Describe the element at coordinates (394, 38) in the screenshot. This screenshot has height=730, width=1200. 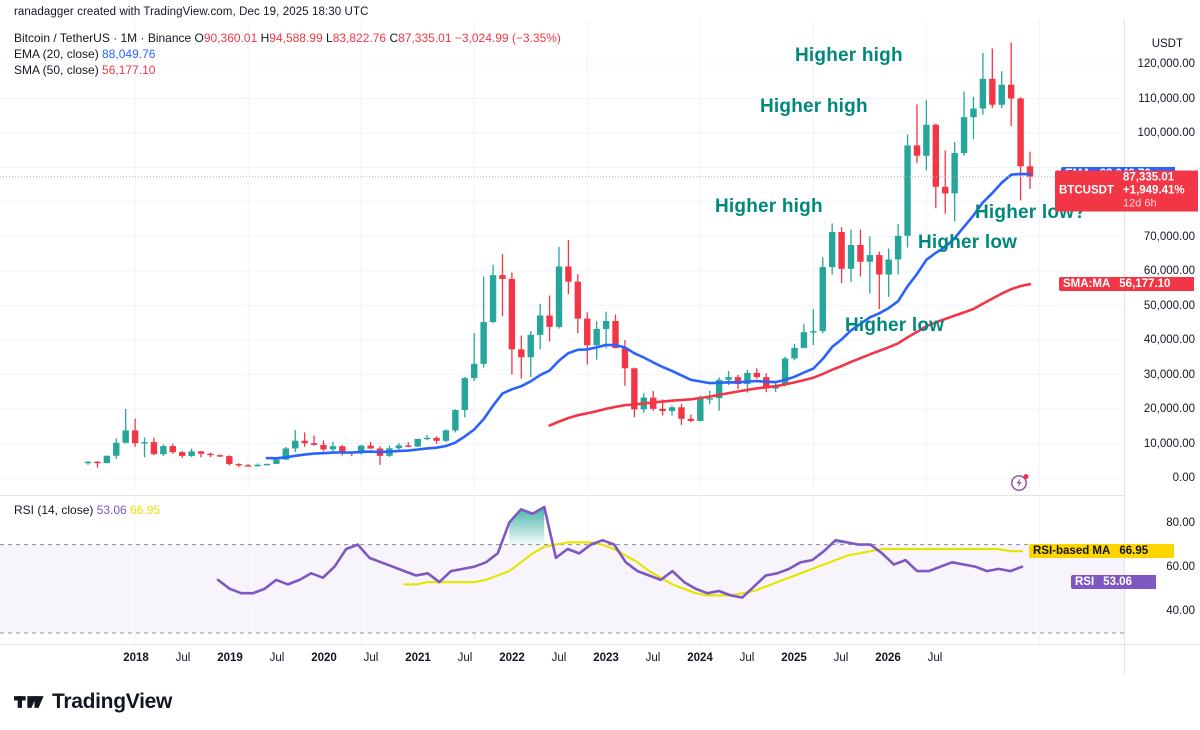
I see `legend-close-label: C` at that location.